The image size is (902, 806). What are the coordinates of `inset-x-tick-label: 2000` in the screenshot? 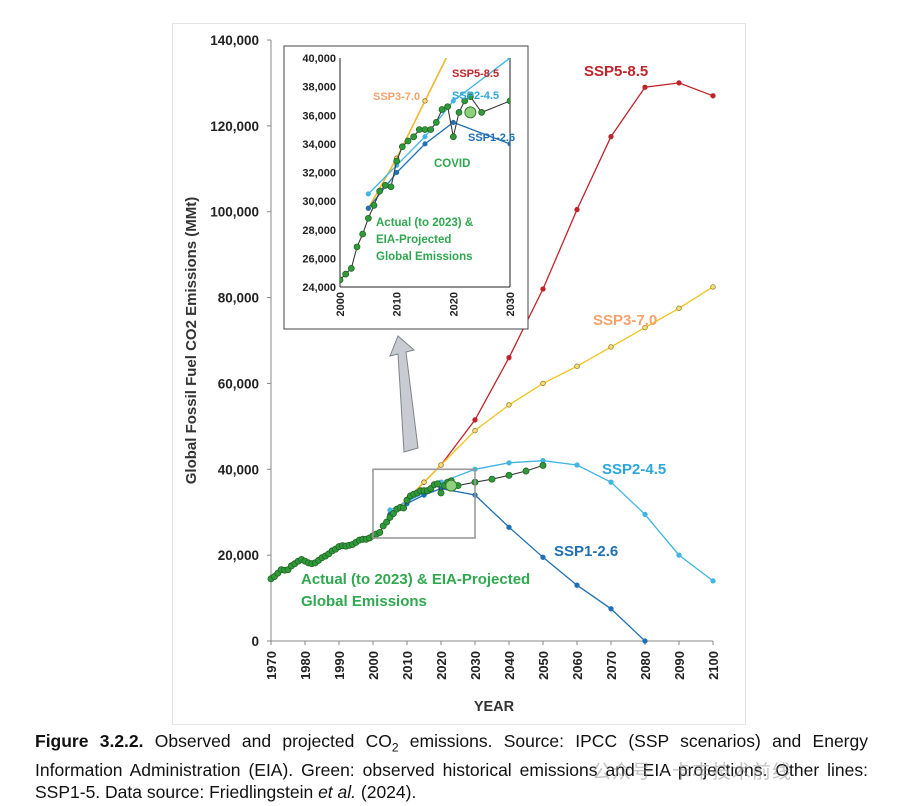 It's located at (341, 304).